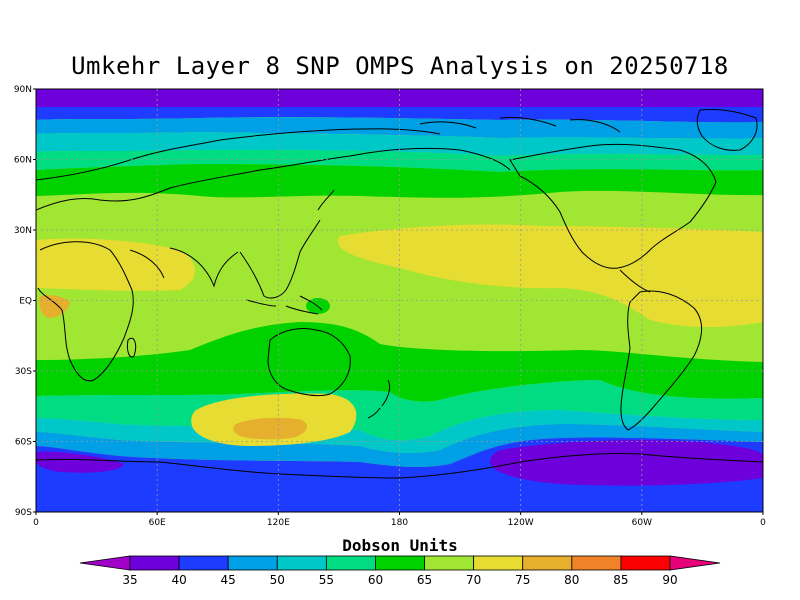 This screenshot has width=800, height=600. Describe the element at coordinates (270, 428) in the screenshot. I see `orange-south-indian` at that location.